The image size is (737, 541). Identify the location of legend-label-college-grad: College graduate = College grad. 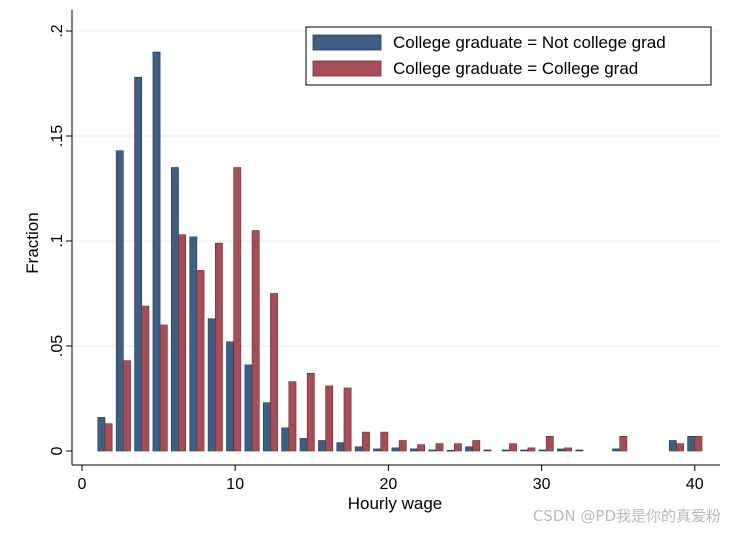
(515, 68).